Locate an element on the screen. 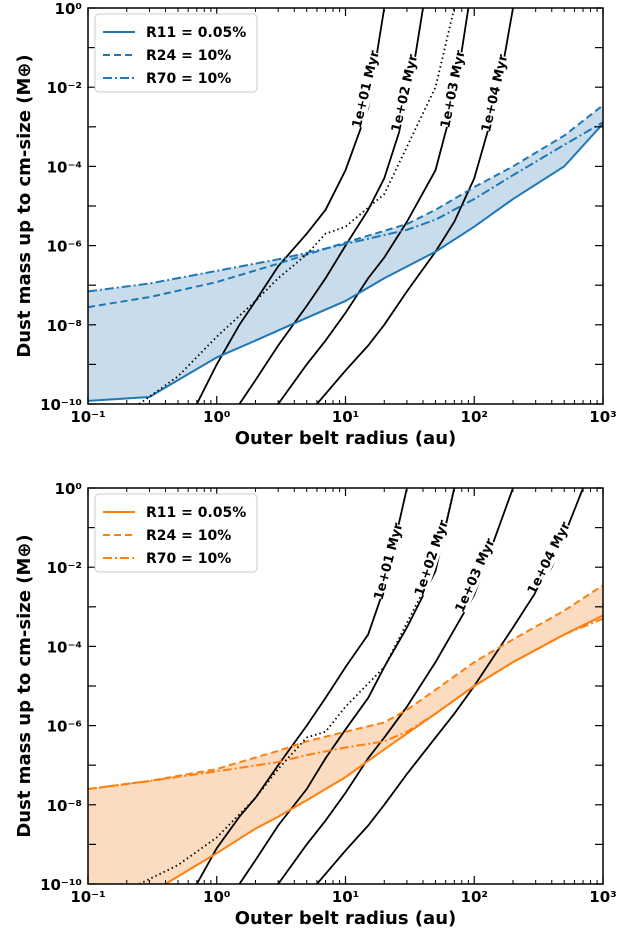  series-line is located at coordinates (345, 207).